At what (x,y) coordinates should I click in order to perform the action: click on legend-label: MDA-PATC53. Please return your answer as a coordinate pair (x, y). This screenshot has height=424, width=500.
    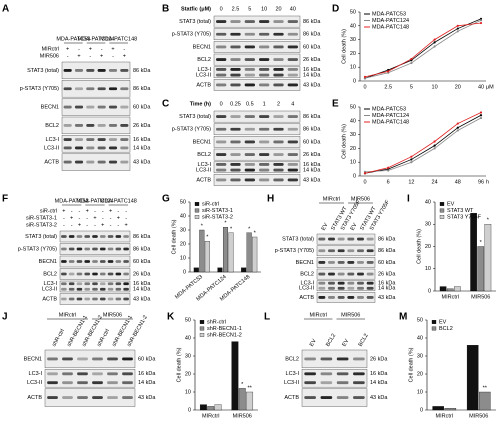
    Looking at the image, I should click on (389, 14).